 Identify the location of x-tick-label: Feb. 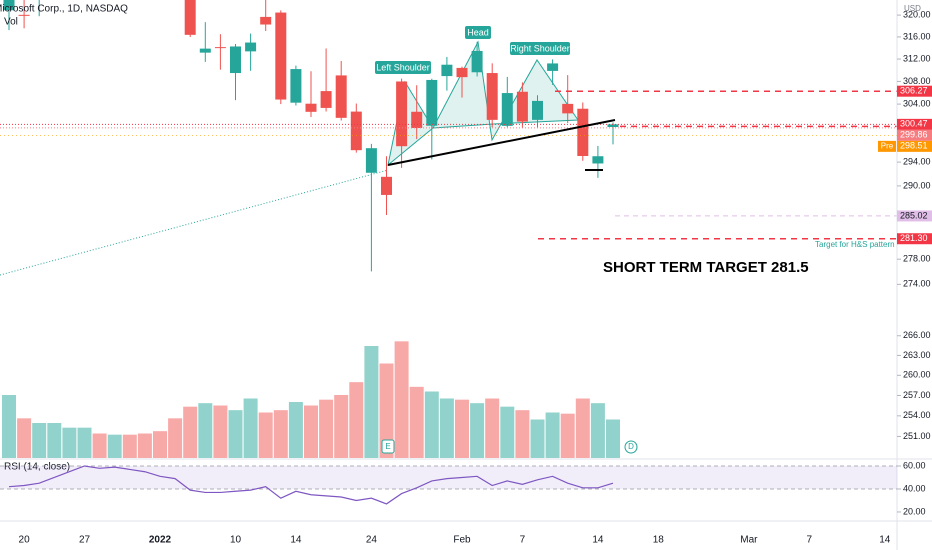
(462, 540).